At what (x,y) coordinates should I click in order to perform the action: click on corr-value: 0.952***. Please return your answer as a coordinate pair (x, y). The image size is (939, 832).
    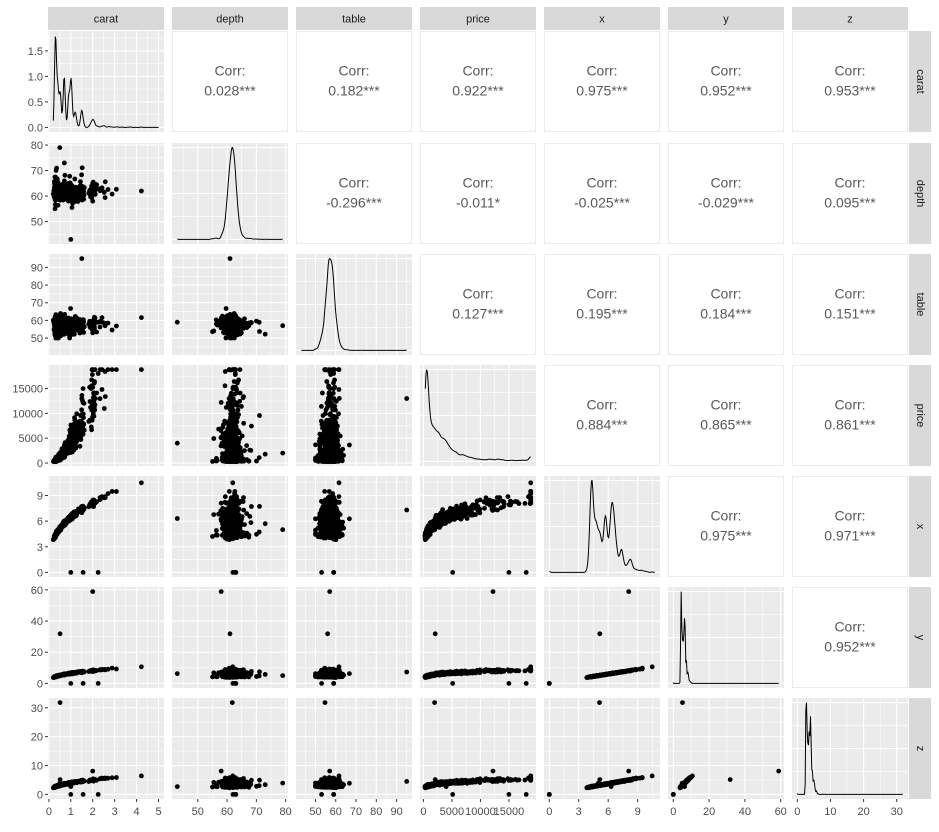
    Looking at the image, I should click on (726, 91).